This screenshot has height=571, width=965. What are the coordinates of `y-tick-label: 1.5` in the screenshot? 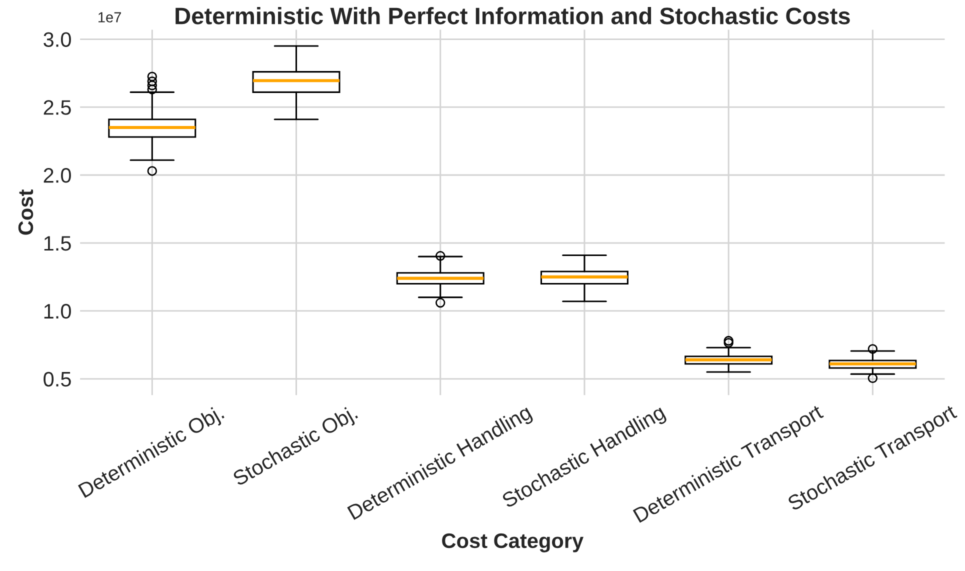 It's located at (57, 243).